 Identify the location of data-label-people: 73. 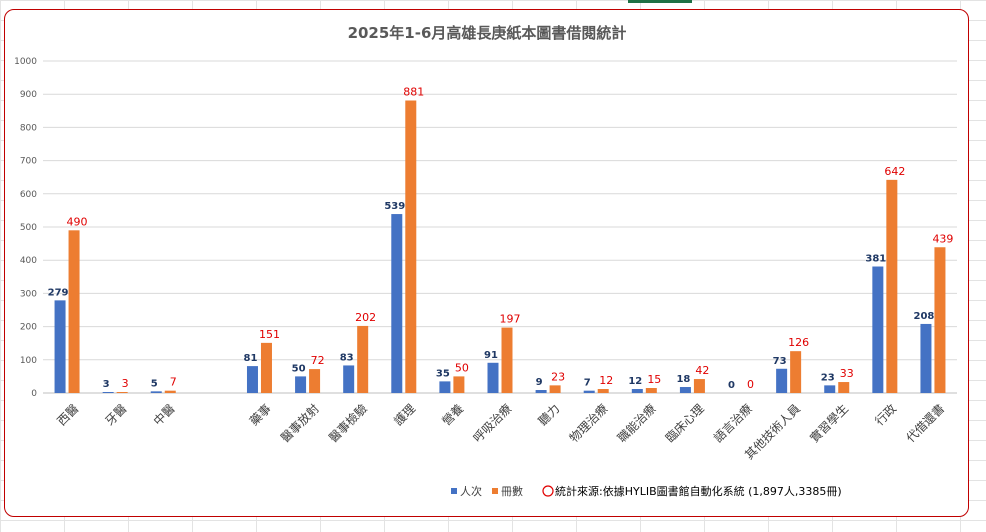
(780, 361).